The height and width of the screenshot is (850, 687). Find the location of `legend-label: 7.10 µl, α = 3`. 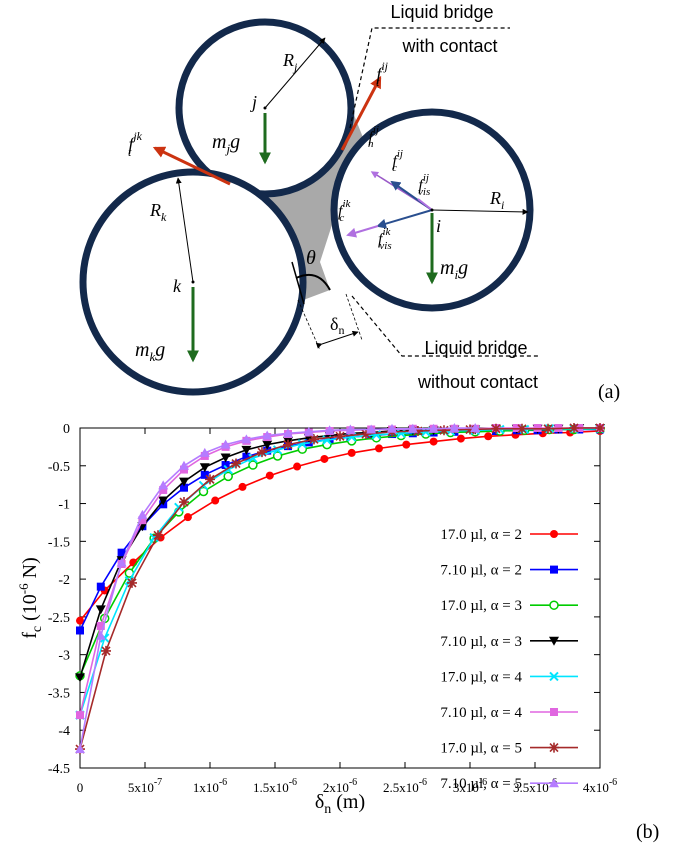

legend-label: 7.10 µl, α = 3 is located at coordinates (481, 642).